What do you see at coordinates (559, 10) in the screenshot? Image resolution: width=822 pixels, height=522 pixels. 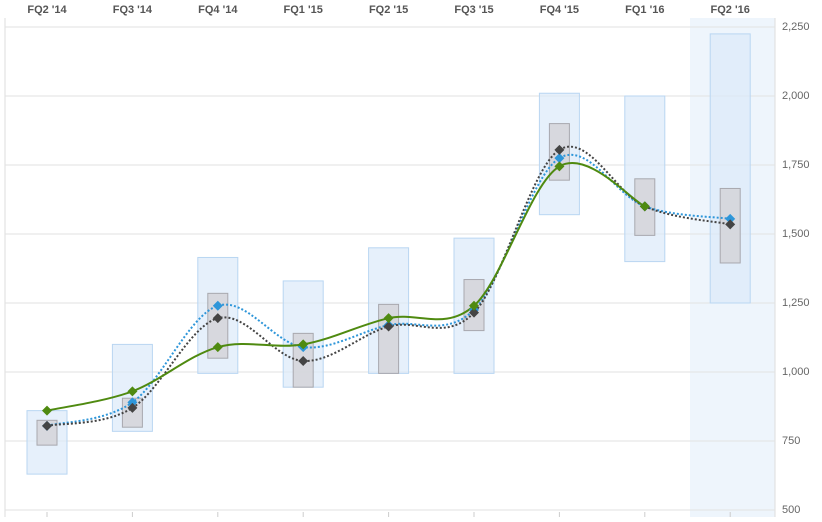 I see `x-tick-label: FQ4 '15` at bounding box center [559, 10].